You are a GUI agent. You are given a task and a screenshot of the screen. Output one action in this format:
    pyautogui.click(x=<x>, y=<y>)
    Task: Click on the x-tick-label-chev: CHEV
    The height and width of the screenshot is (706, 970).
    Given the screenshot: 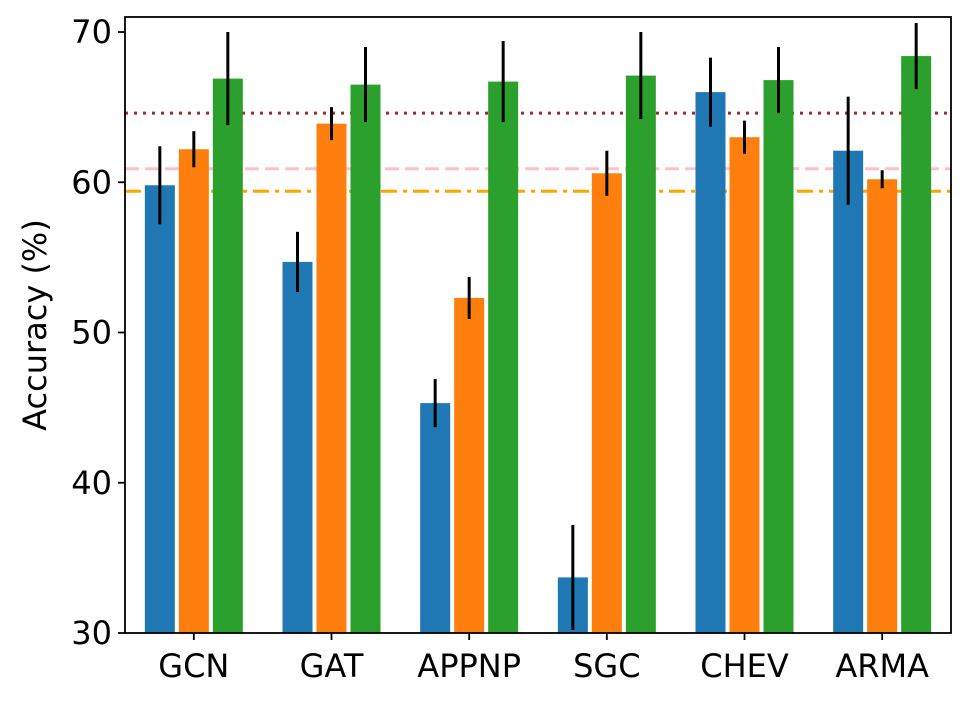 What is the action you would take?
    pyautogui.click(x=744, y=666)
    